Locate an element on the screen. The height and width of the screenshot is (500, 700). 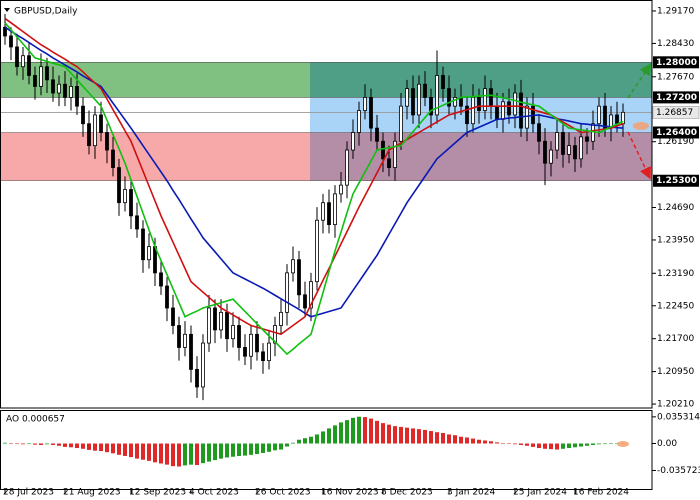
down-arrow is located at coordinates (639, 155).